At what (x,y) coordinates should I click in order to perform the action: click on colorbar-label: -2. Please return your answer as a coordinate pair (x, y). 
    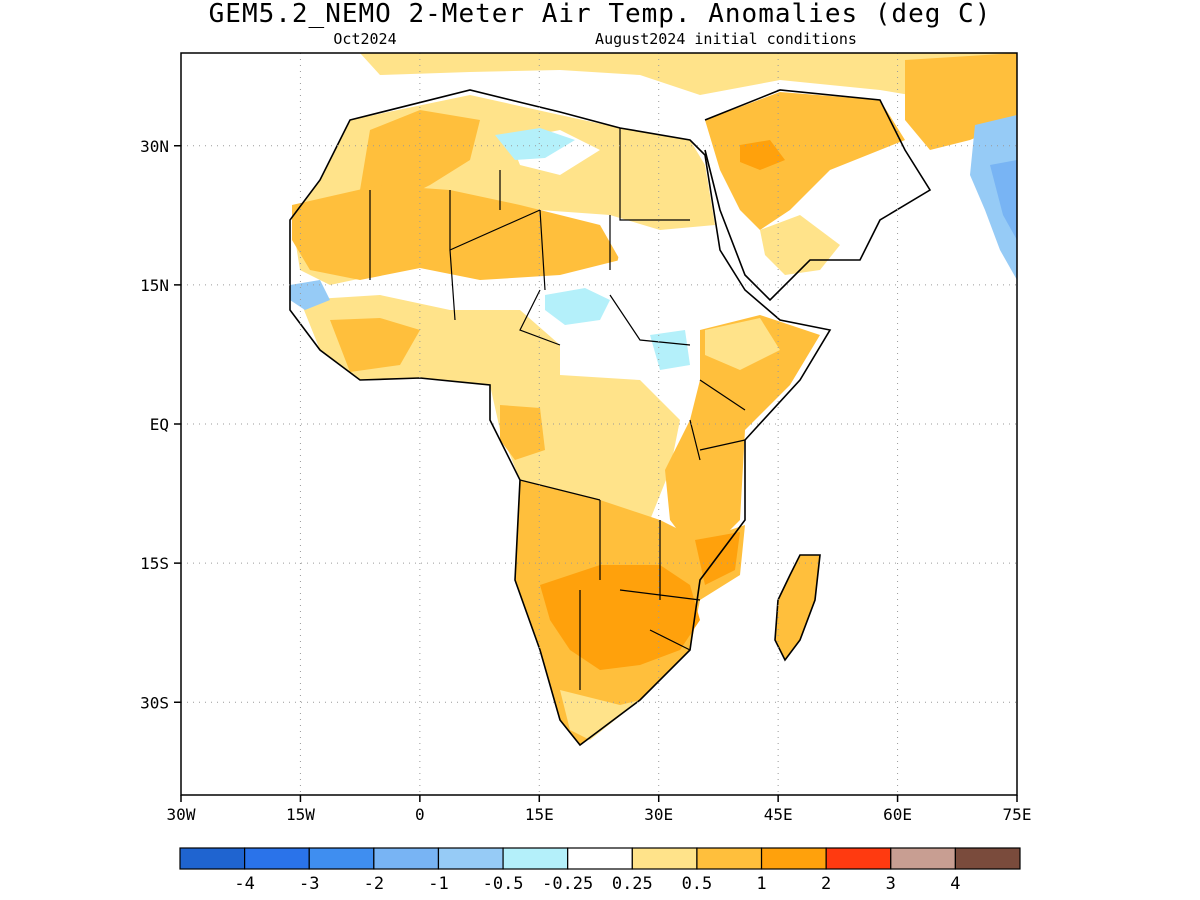
    Looking at the image, I should click on (374, 884).